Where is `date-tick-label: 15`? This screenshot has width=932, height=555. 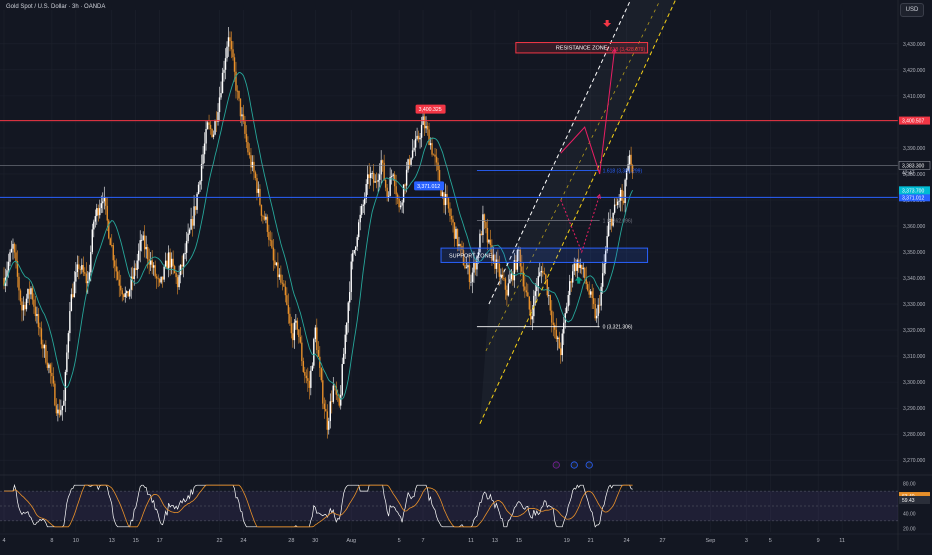
date-tick-label: 15 is located at coordinates (519, 541).